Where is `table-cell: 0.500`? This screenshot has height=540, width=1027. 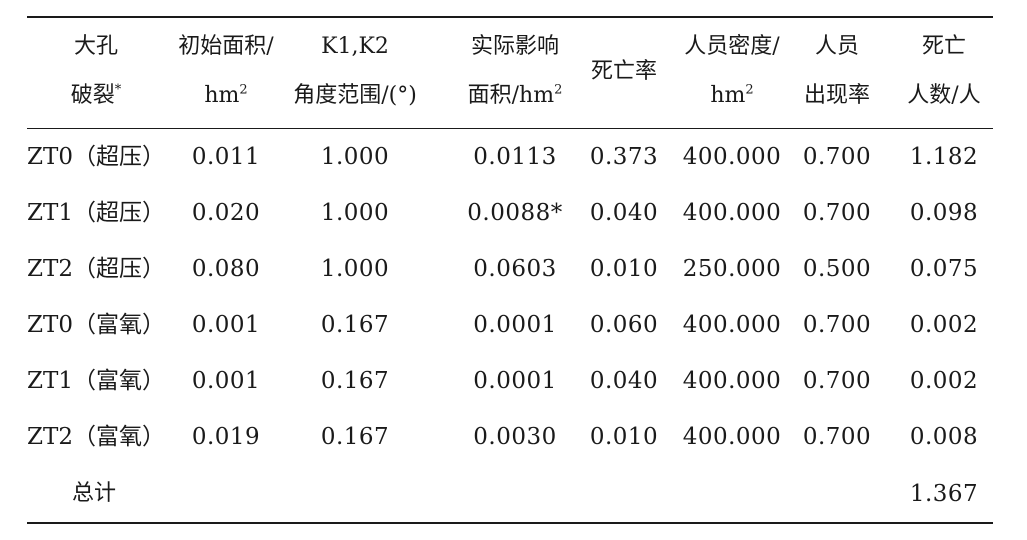
table-cell: 0.500 is located at coordinates (837, 269).